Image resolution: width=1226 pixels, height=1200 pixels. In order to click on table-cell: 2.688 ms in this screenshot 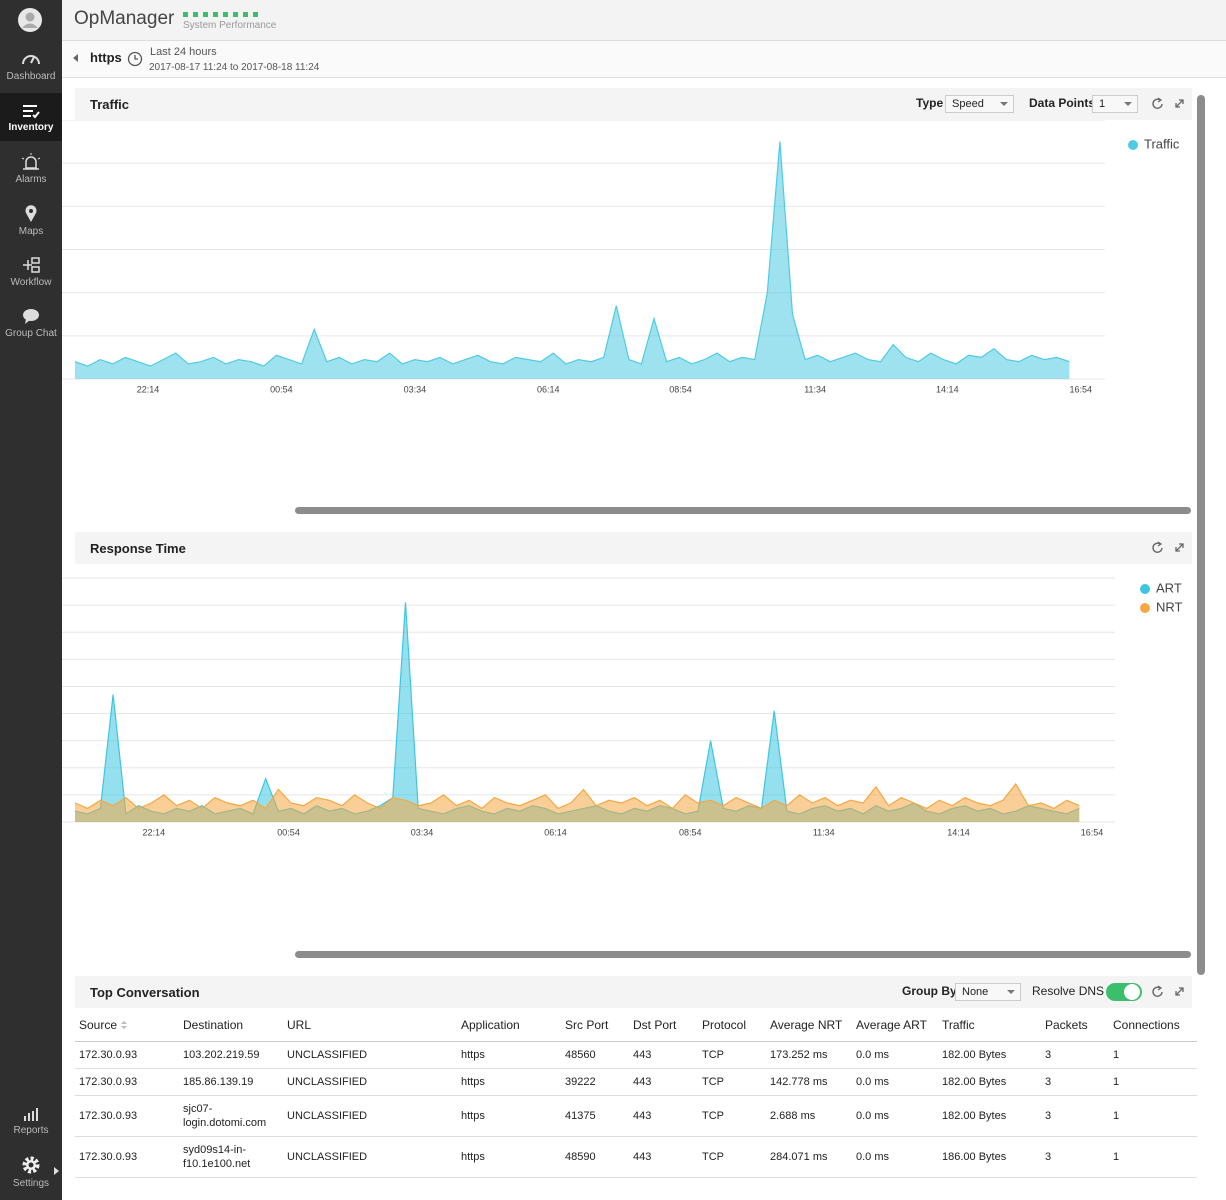, I will do `click(809, 1116)`.